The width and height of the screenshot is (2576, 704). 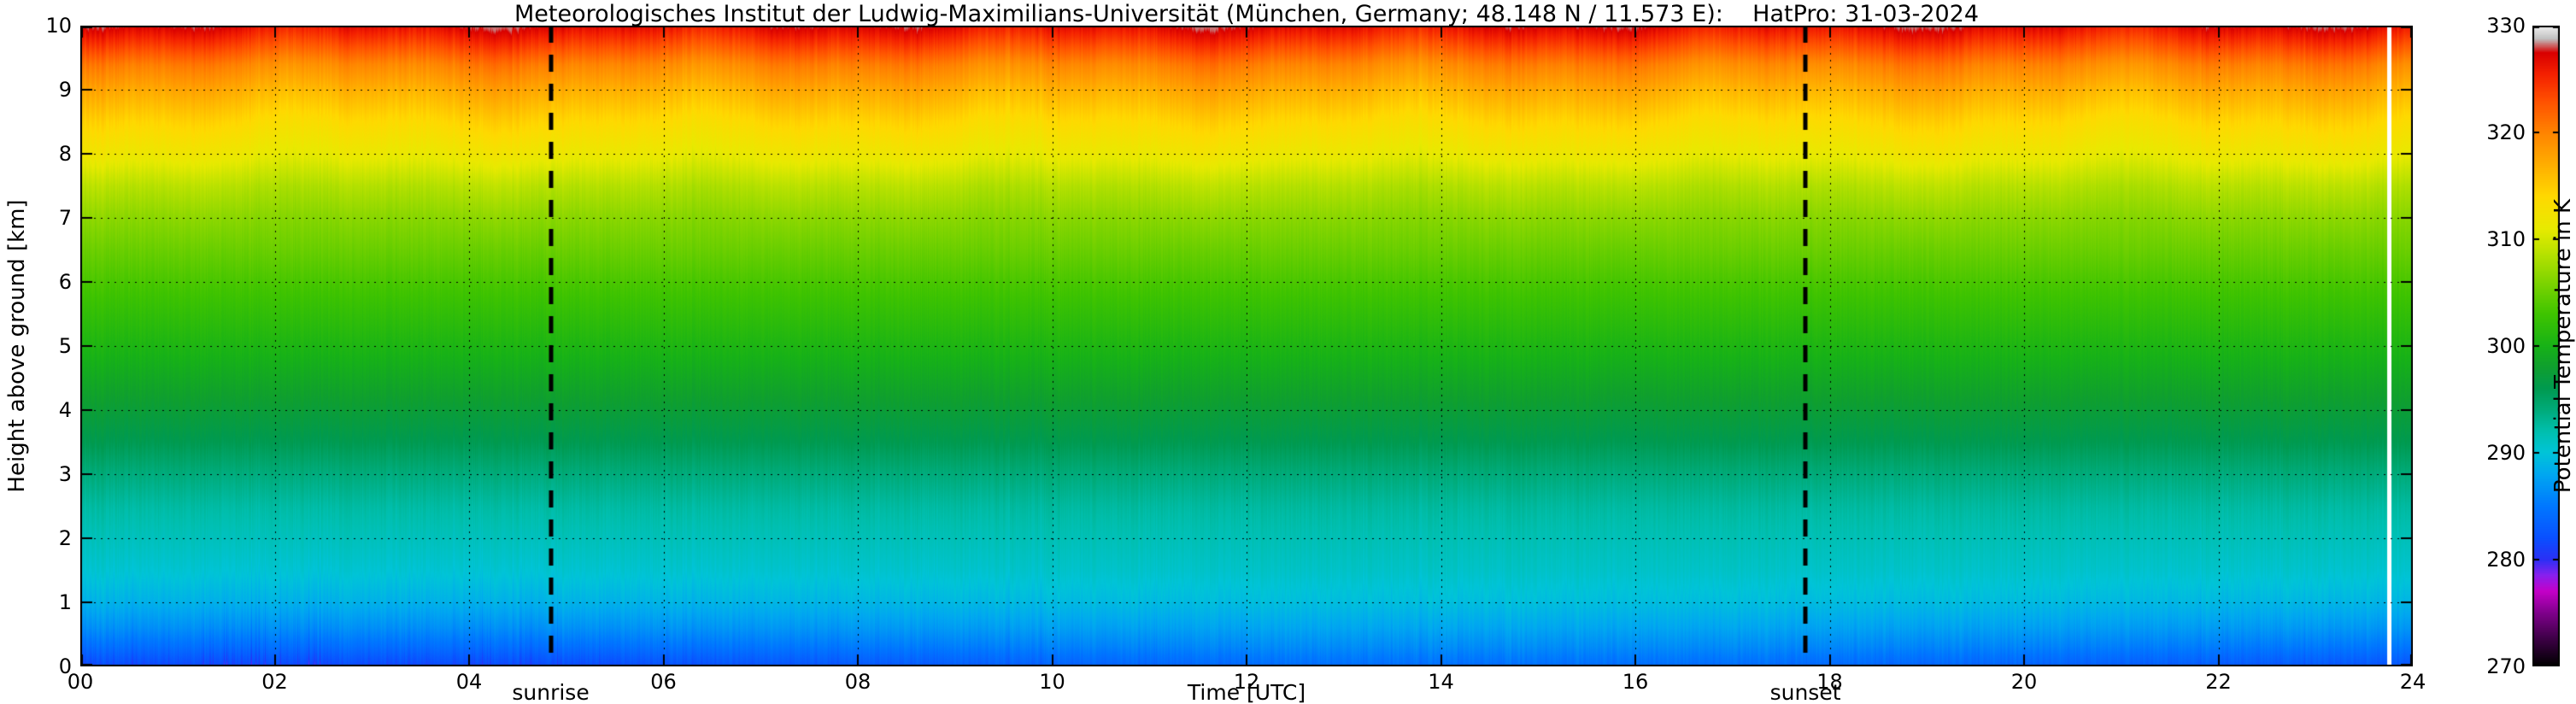 What do you see at coordinates (551, 692) in the screenshot?
I see `sunrise-label: sunrise` at bounding box center [551, 692].